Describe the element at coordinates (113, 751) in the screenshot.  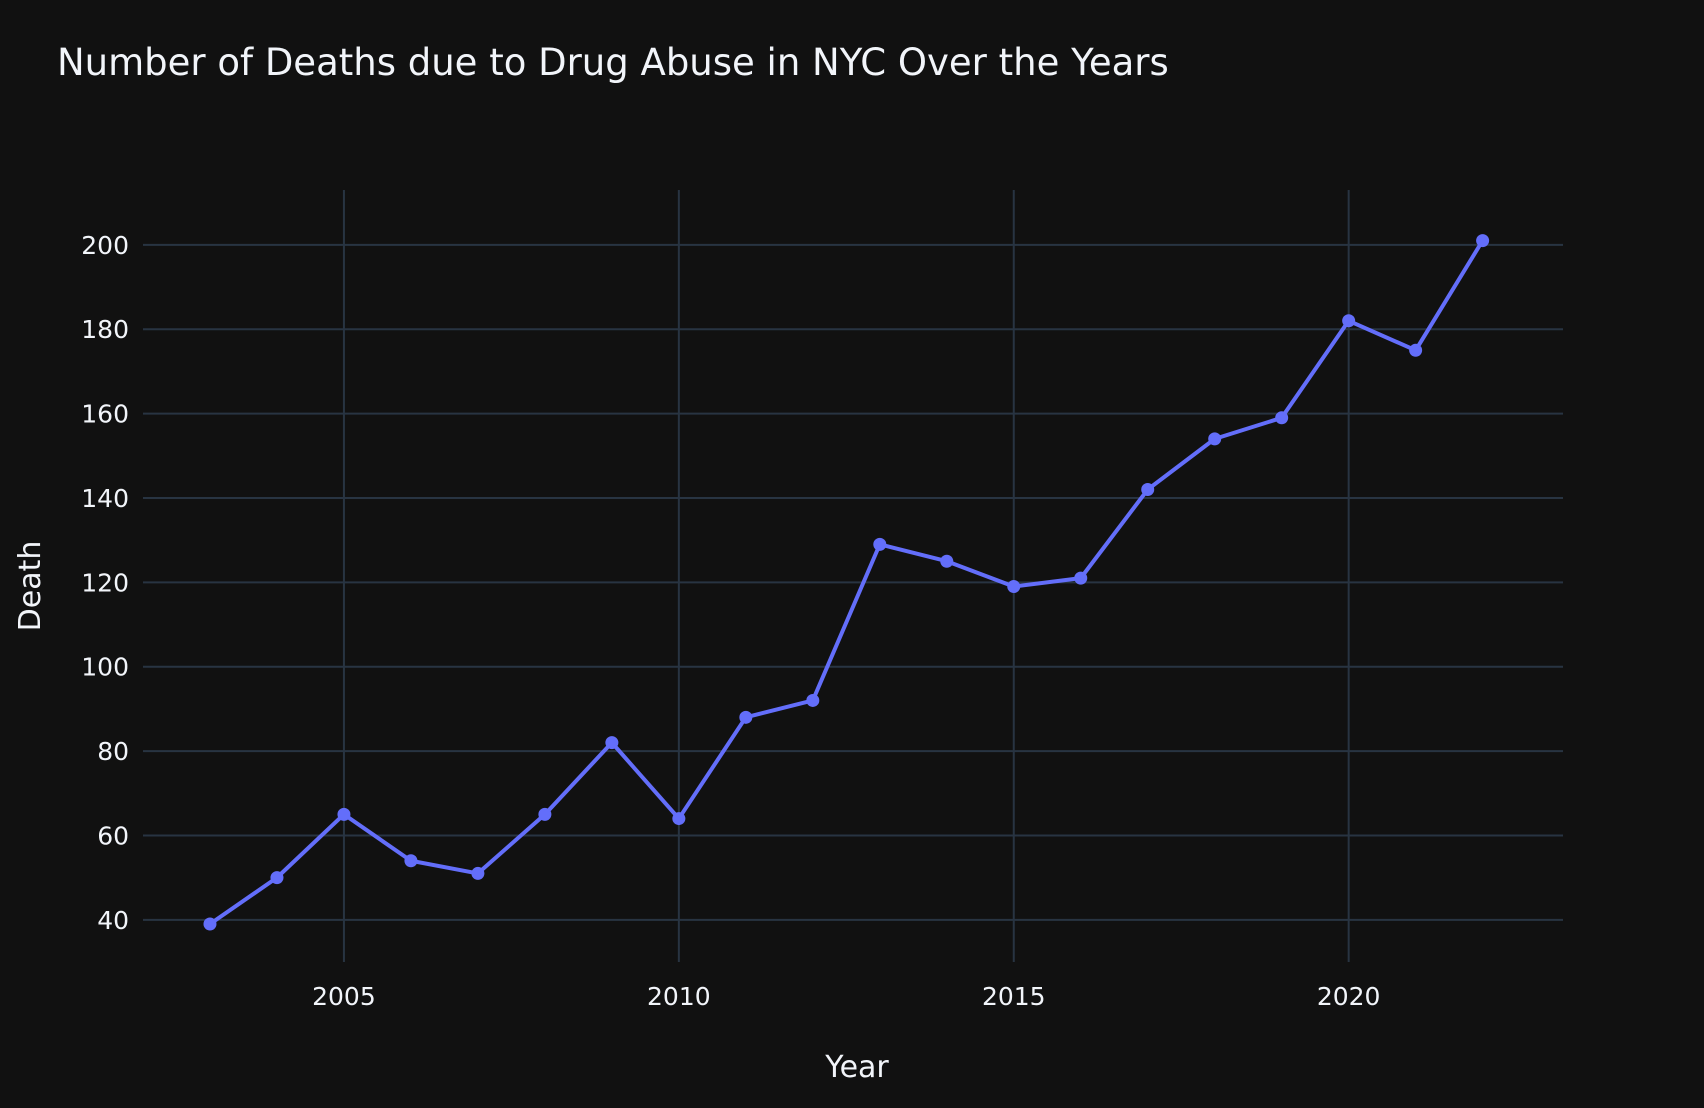
I see `y-tick-label: 80` at that location.